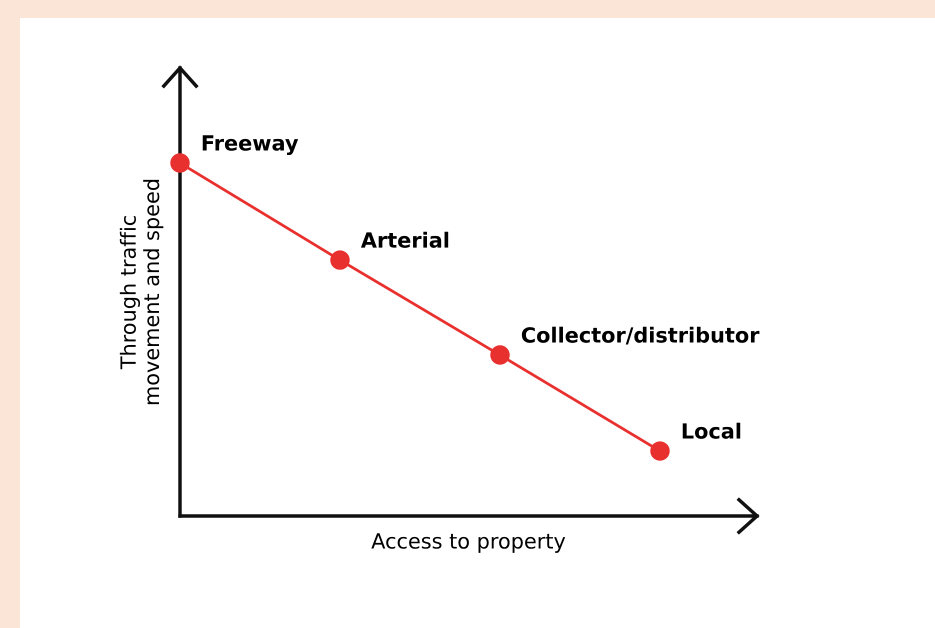 The image size is (935, 628). Describe the element at coordinates (468, 543) in the screenshot. I see `x-axis-title: Access to property` at that location.